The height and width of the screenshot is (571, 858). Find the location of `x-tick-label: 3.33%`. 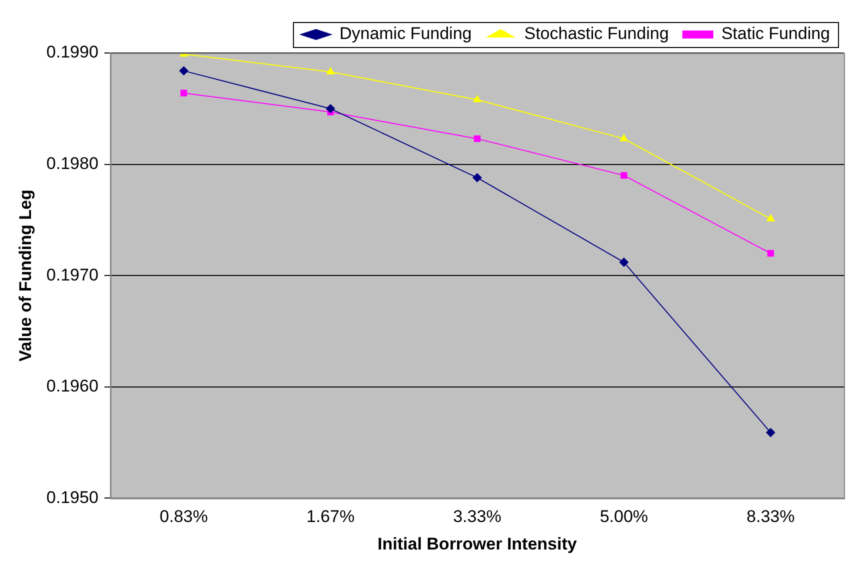

x-tick-label: 3.33% is located at coordinates (477, 516).